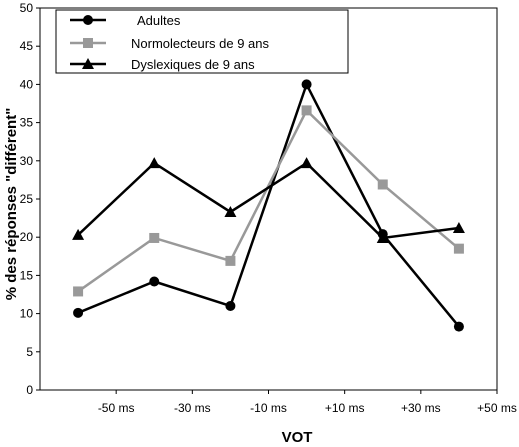  I want to click on y-tick-label: 15, so click(27, 275).